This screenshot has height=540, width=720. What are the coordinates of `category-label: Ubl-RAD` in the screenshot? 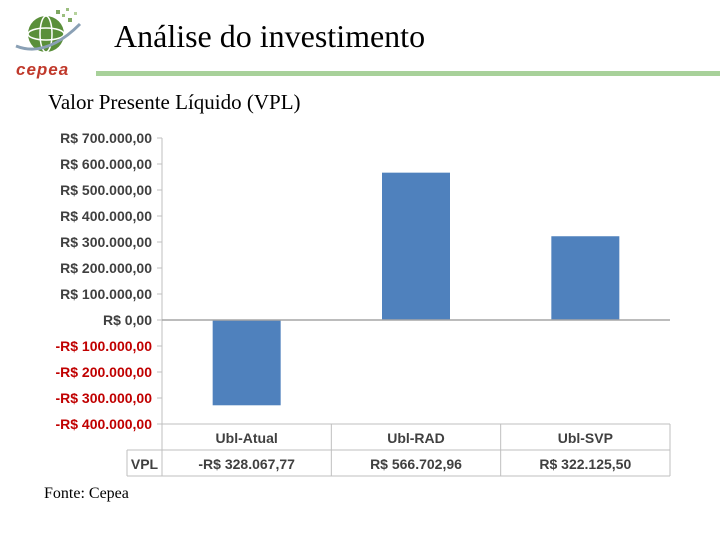 It's located at (416, 438).